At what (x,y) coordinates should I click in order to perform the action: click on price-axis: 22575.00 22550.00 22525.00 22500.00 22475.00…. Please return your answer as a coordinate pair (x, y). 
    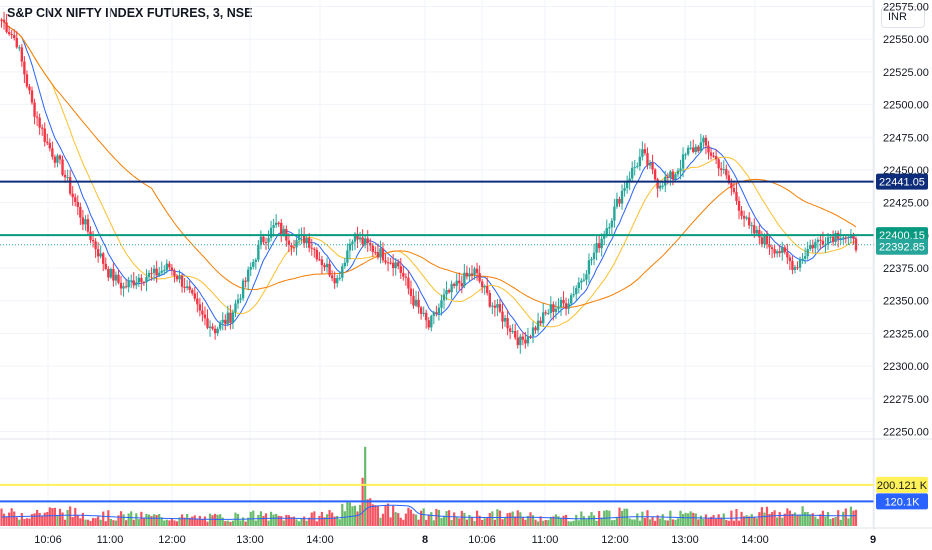
    Looking at the image, I should click on (906, 220).